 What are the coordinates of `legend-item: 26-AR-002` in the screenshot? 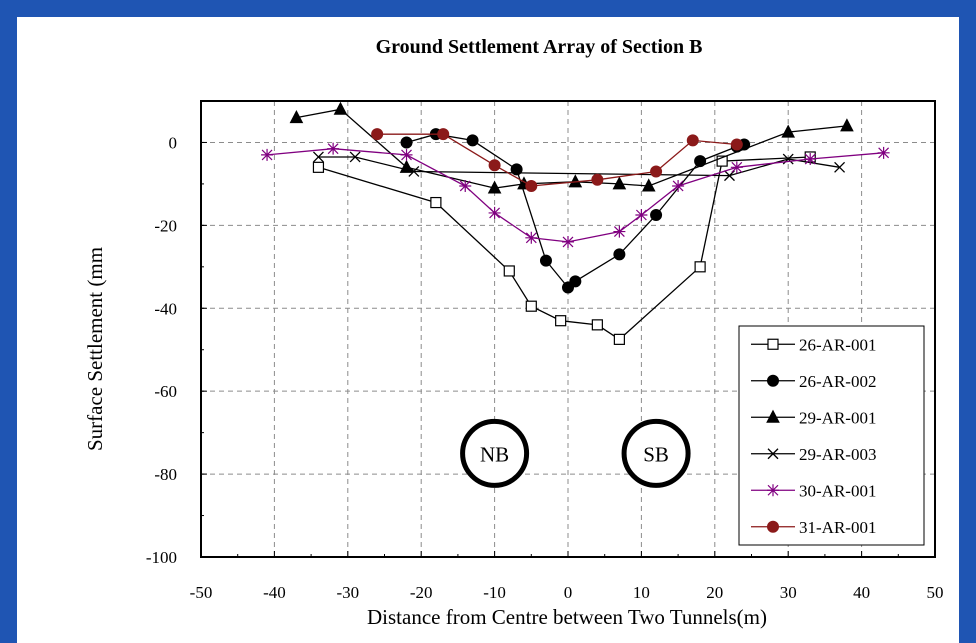 It's located at (813, 381).